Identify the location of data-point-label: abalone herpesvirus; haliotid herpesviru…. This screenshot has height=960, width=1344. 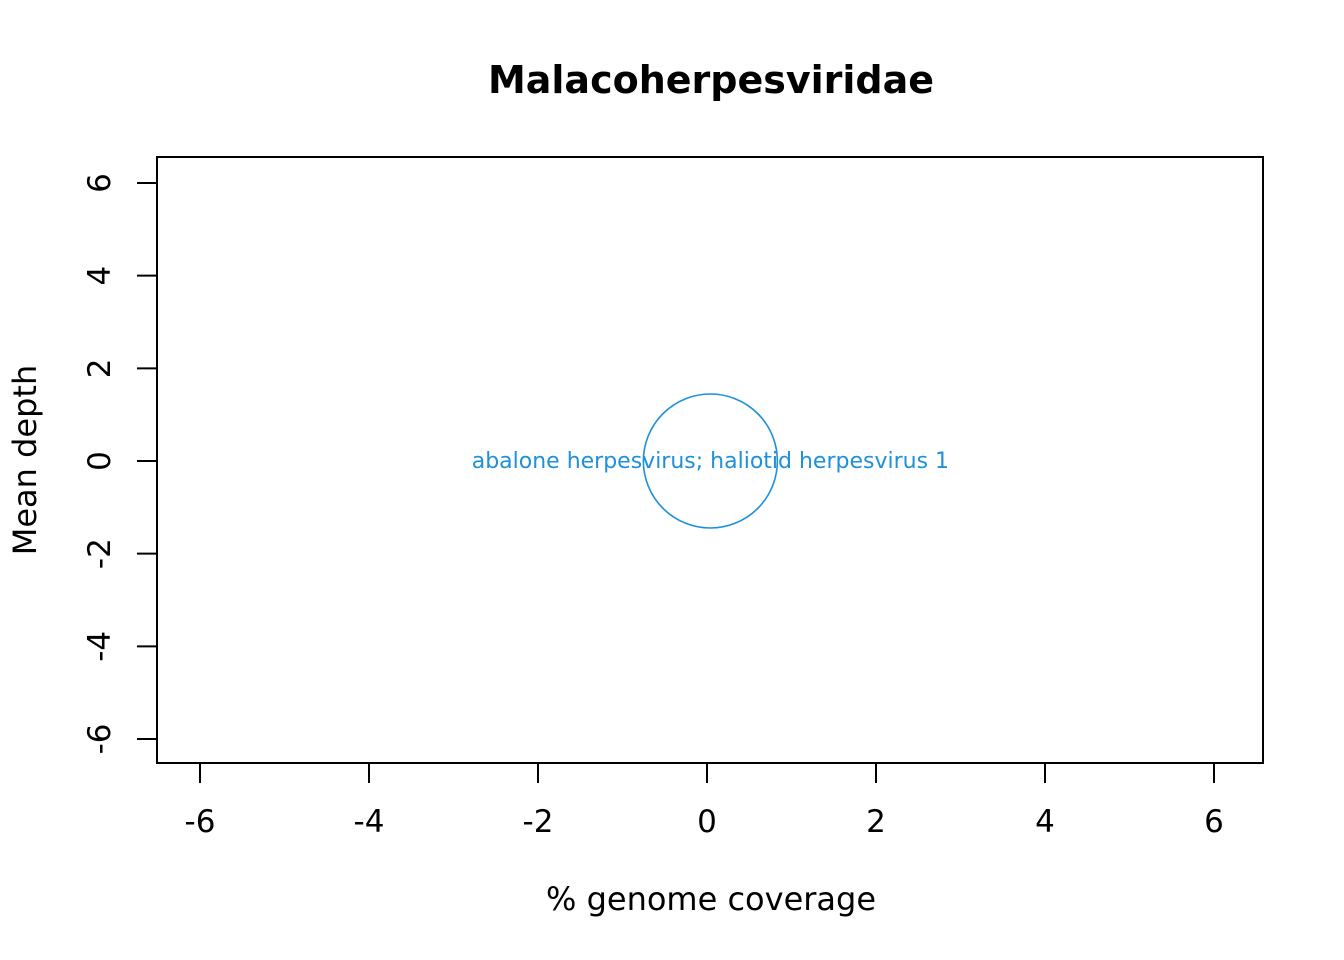
(710, 461).